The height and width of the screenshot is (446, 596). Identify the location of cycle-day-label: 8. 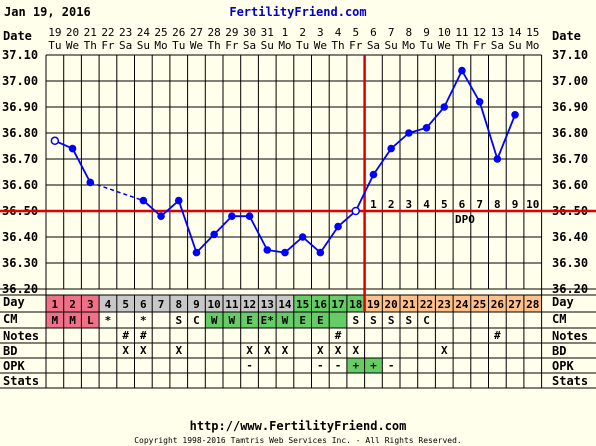
(178, 304).